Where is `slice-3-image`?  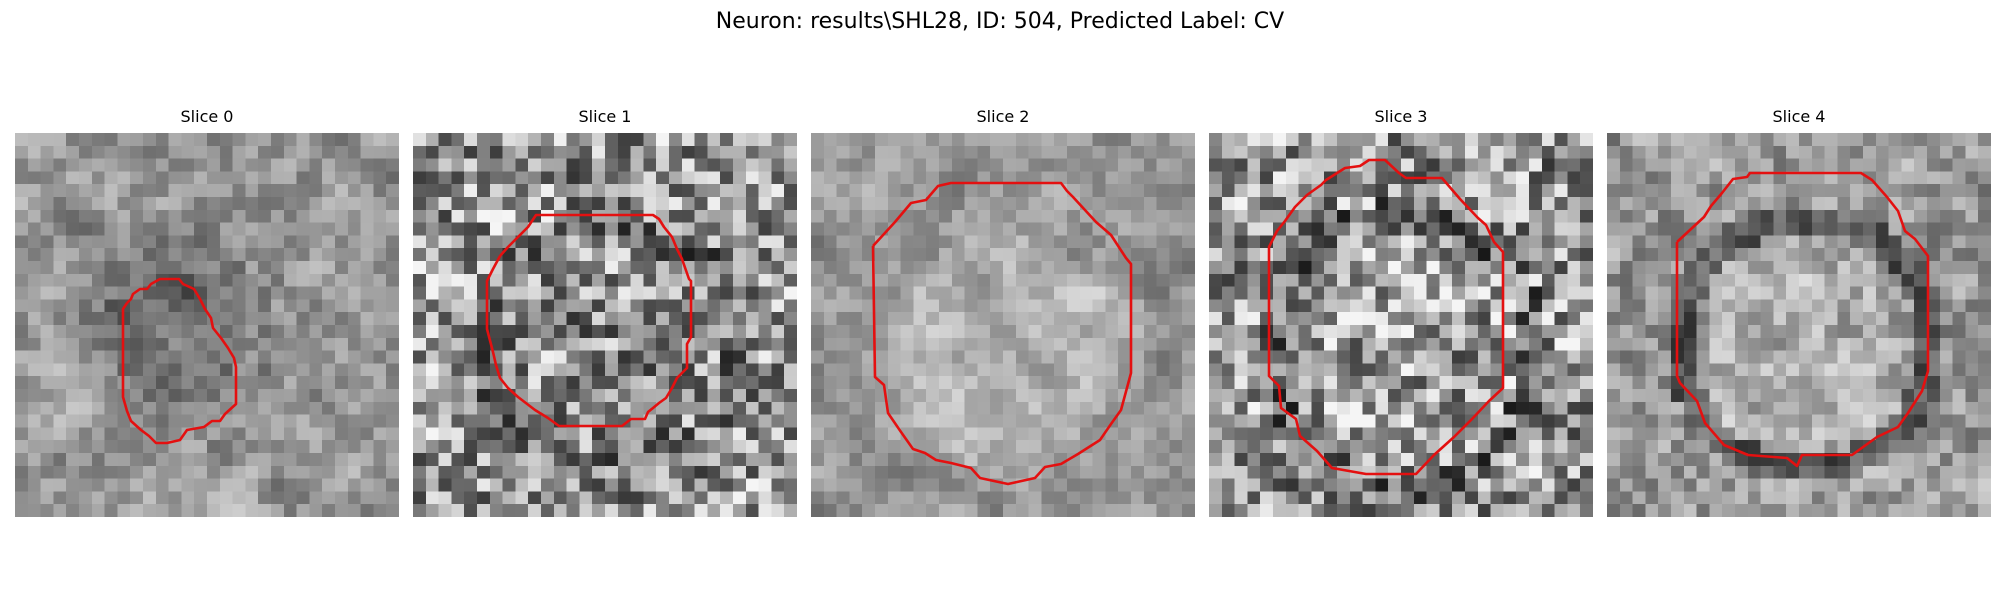
slice-3-image is located at coordinates (1401, 325).